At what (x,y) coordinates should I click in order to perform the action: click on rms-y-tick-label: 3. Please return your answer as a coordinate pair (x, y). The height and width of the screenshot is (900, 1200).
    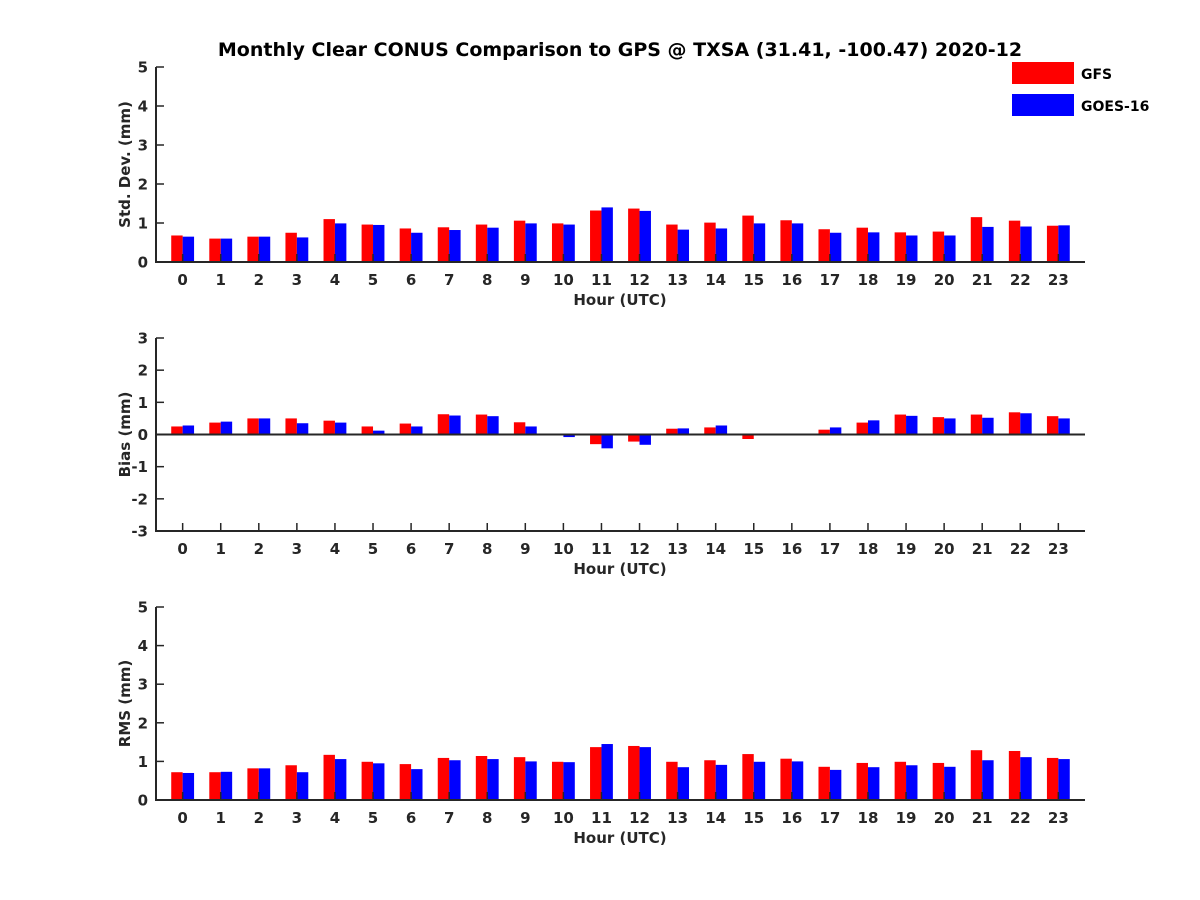
    Looking at the image, I should click on (143, 685).